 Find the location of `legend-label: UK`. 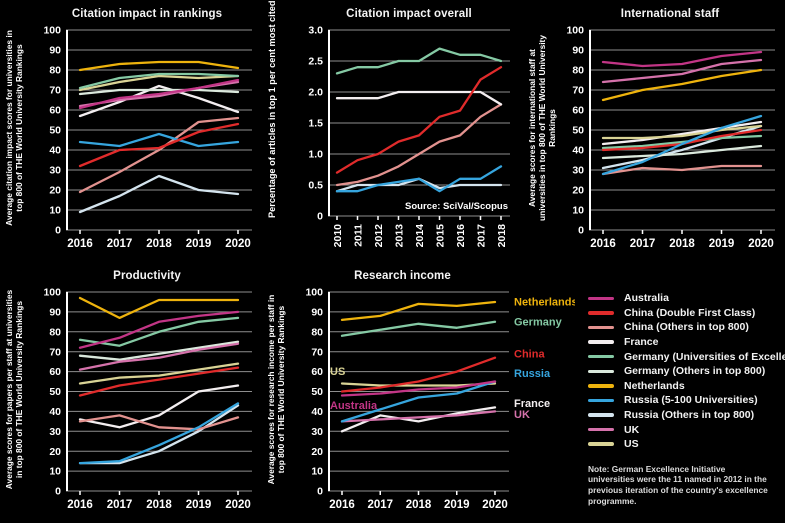

legend-label: UK is located at coordinates (632, 429).